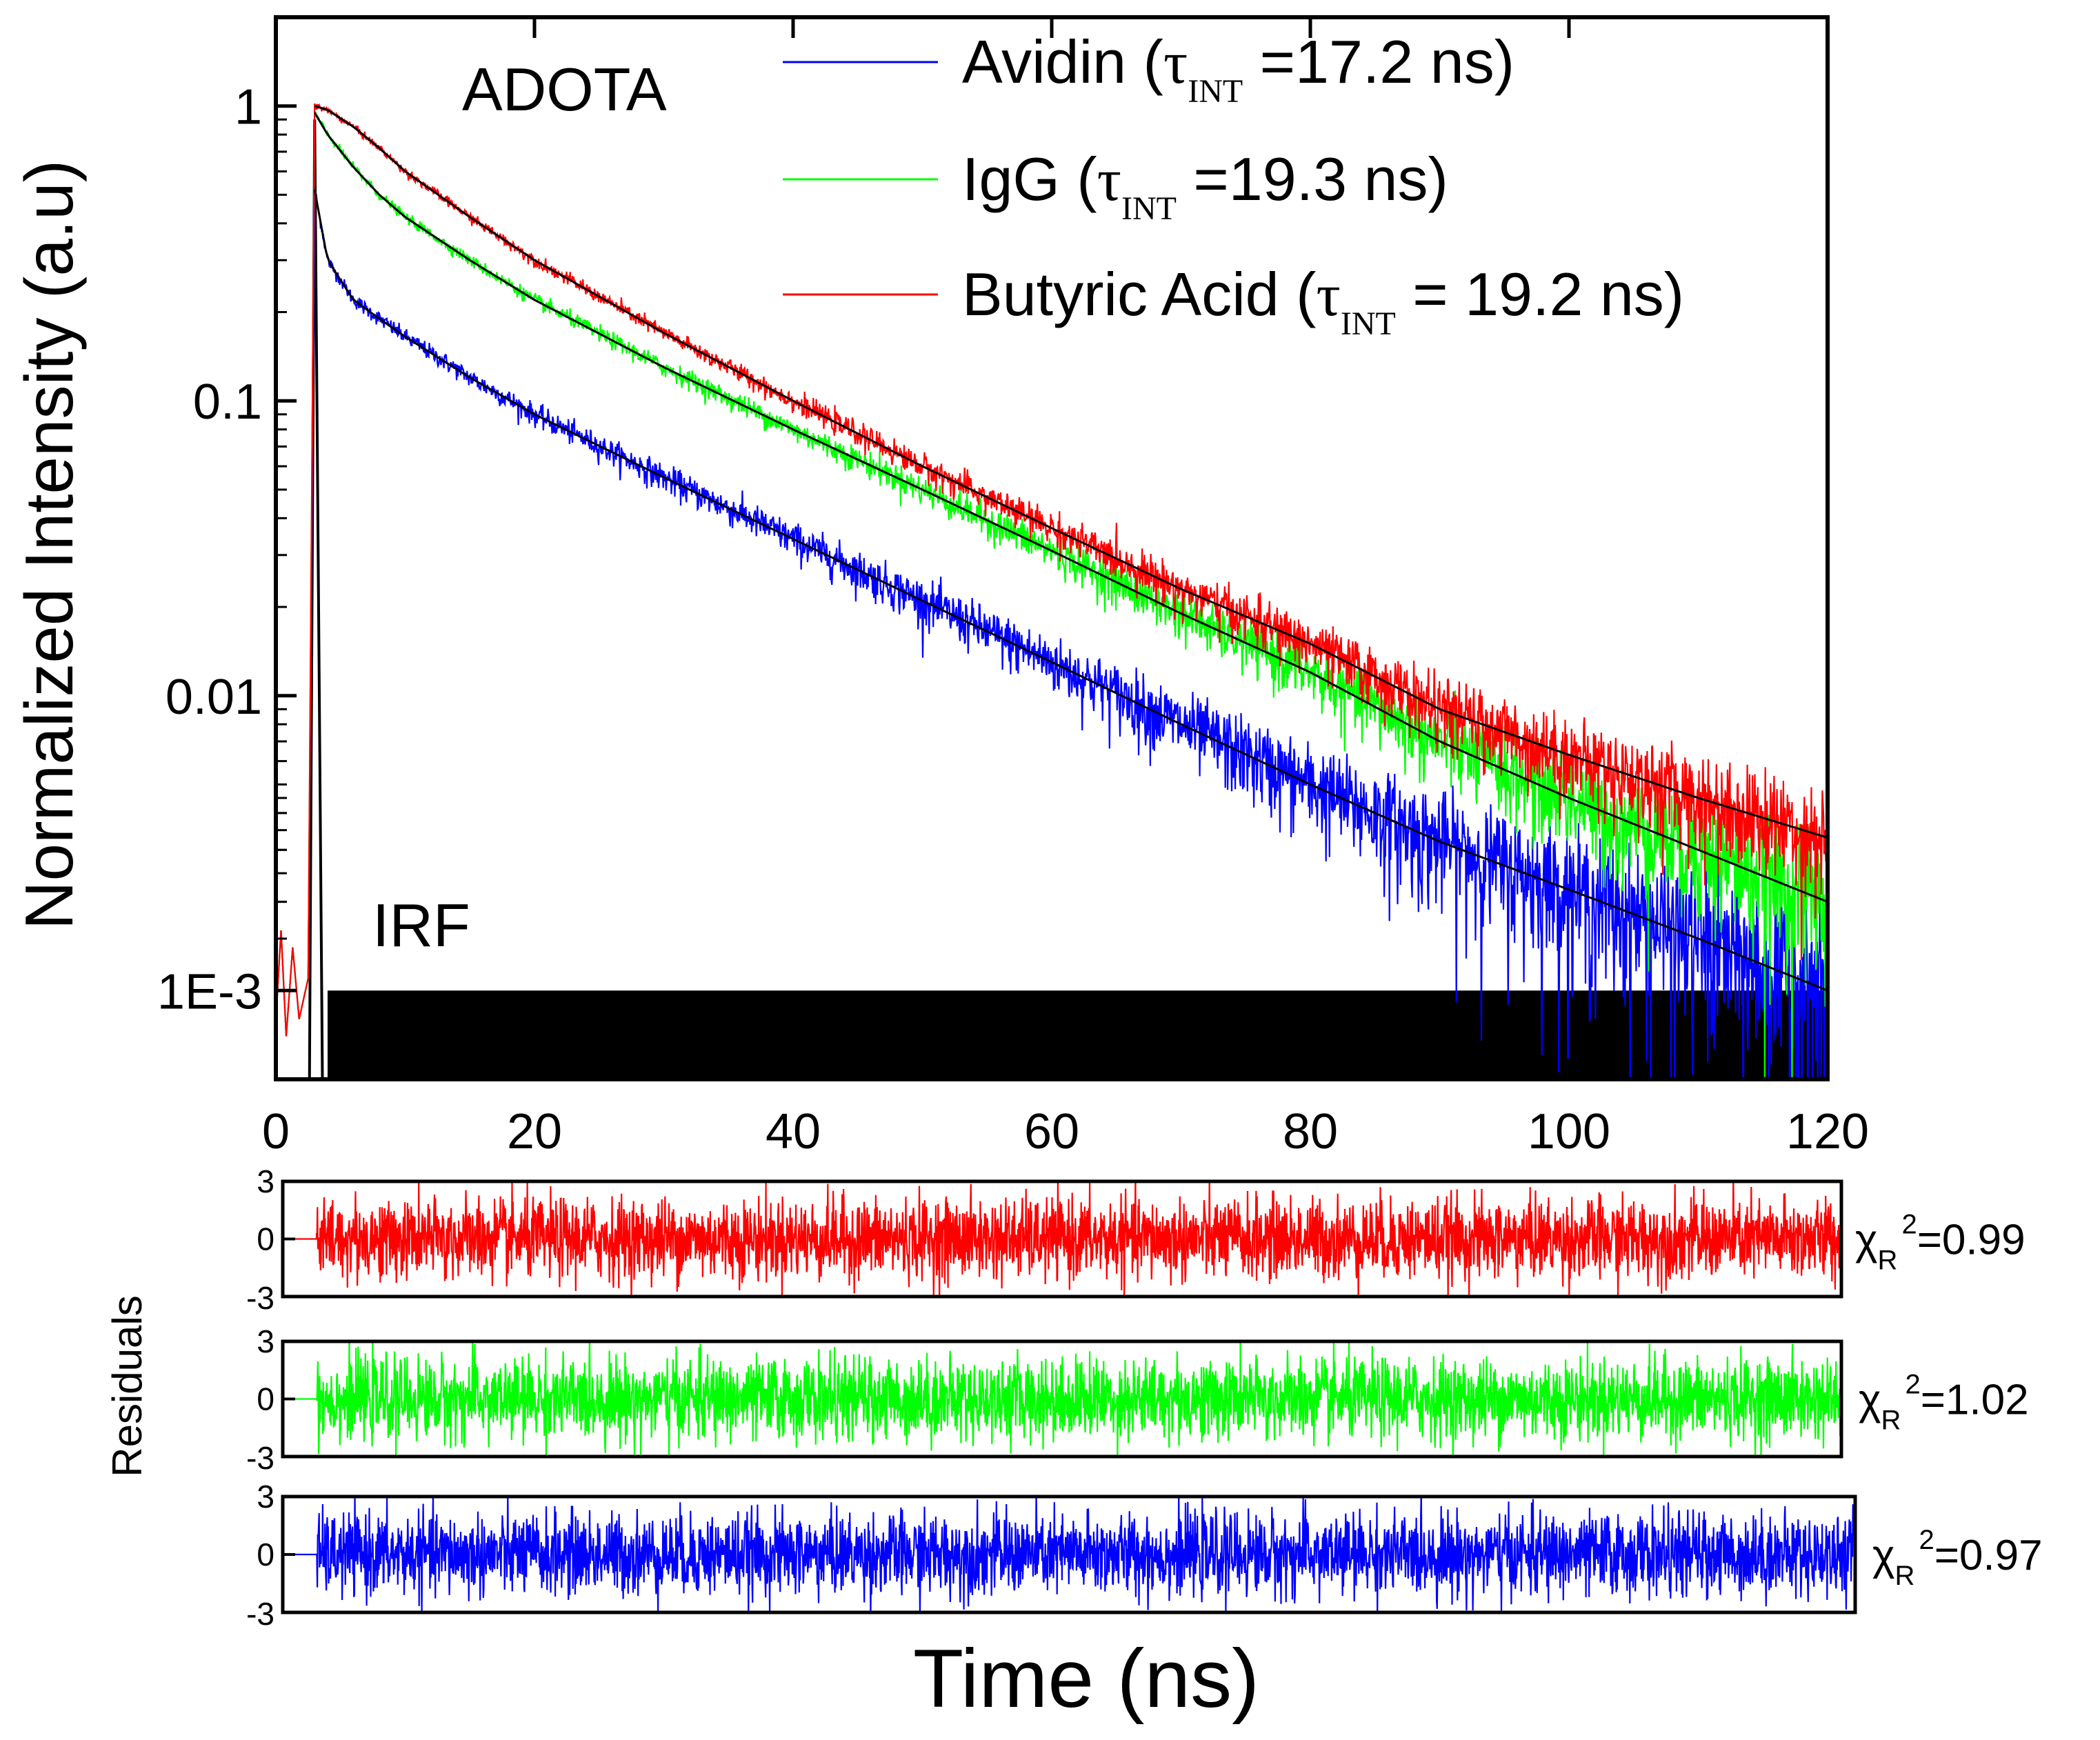  I want to click on chi-squared-igg: χR2=1.02, so click(1944, 1403).